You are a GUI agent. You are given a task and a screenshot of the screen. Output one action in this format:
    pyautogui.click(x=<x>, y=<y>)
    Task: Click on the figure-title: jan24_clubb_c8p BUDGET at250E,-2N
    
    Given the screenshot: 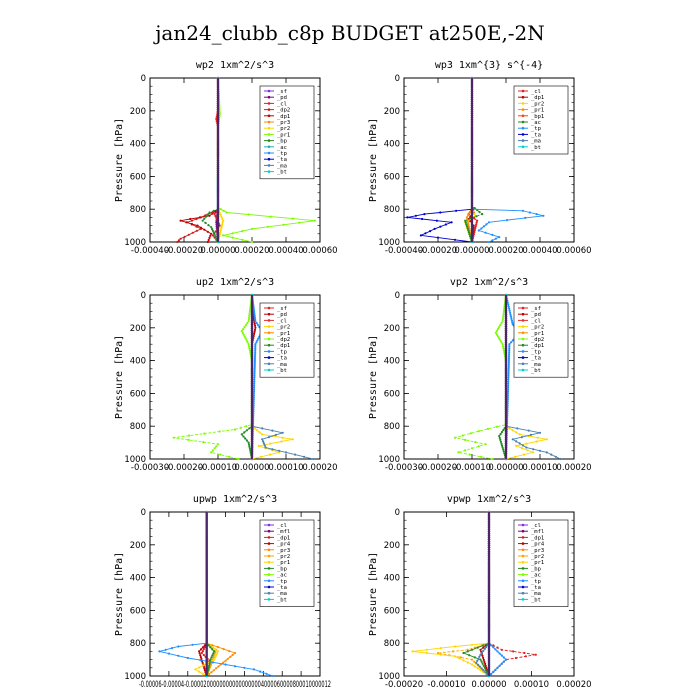 What is the action you would take?
    pyautogui.click(x=349, y=33)
    